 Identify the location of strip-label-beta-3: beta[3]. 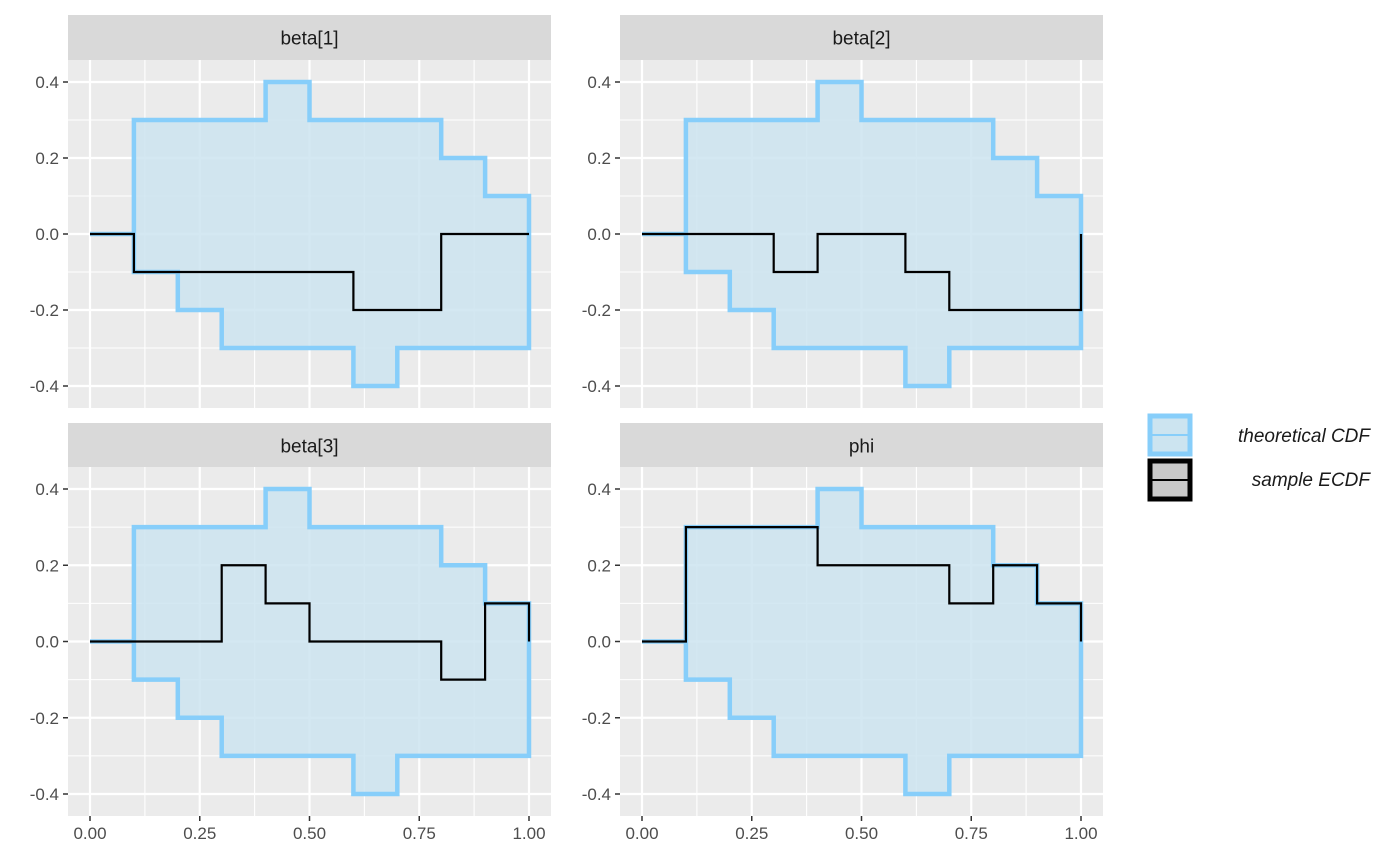
(309, 447).